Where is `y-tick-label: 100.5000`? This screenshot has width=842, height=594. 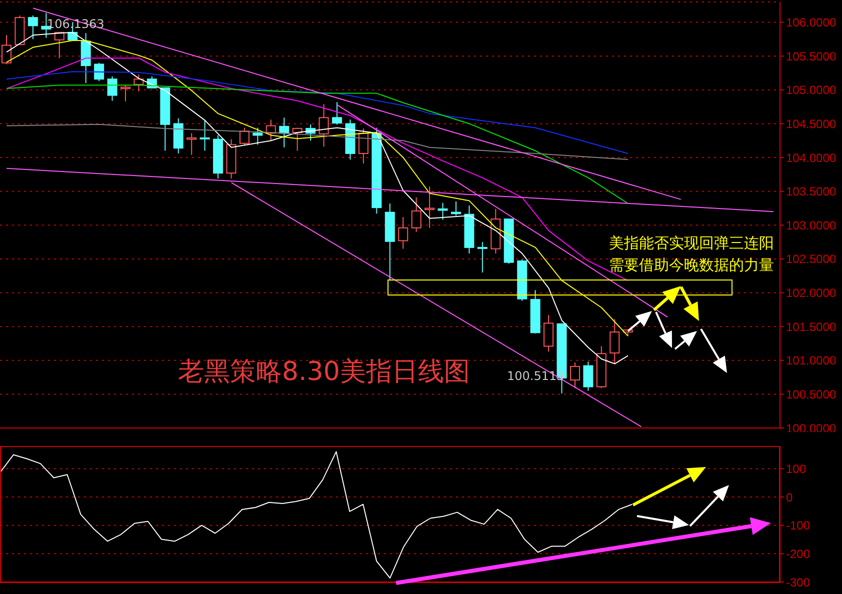 y-tick-label: 100.5000 is located at coordinates (811, 394).